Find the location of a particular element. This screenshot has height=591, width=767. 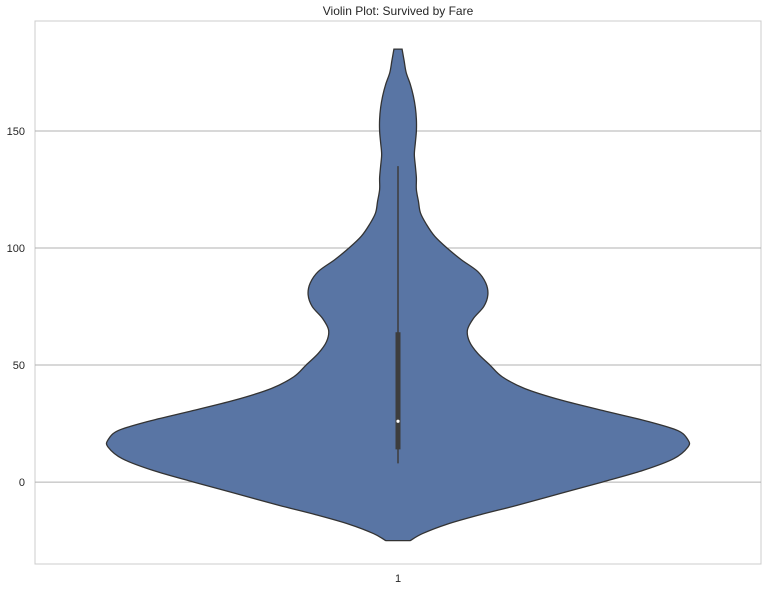

y-tick-label: 150 is located at coordinates (16, 132).